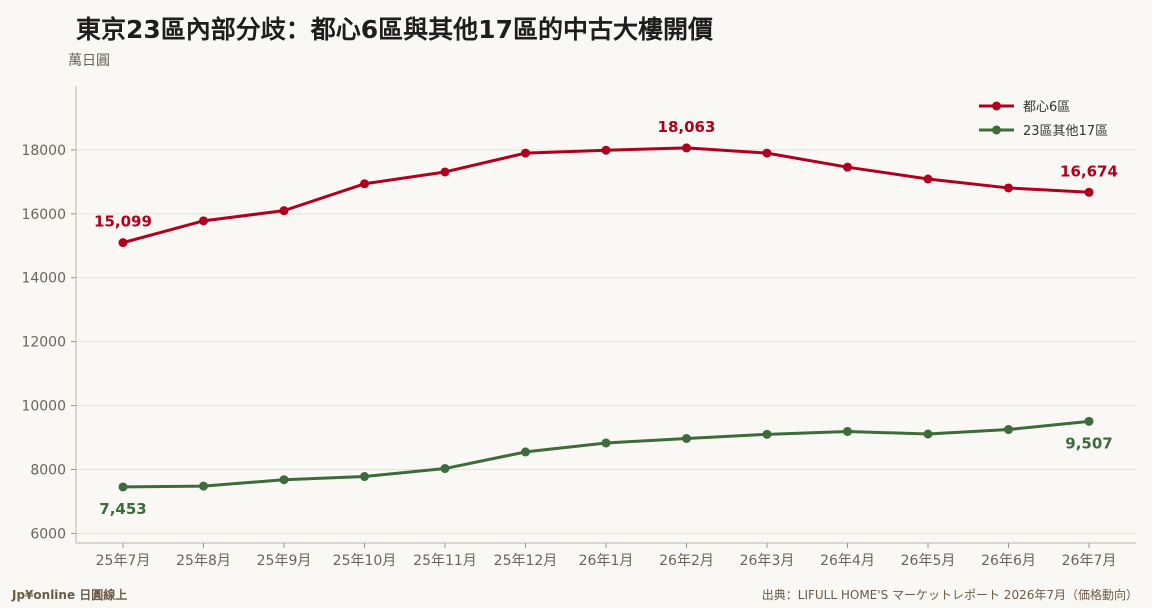 The width and height of the screenshot is (1152, 608). I want to click on y-tick-label: 14000, so click(43, 279).